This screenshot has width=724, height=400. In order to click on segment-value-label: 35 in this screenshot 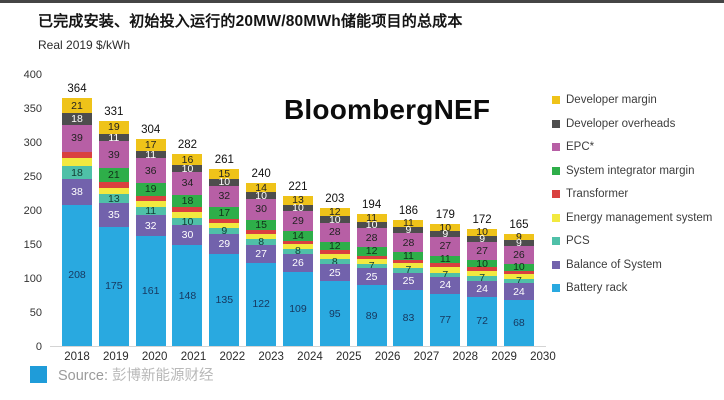, I will do `click(113, 215)`.